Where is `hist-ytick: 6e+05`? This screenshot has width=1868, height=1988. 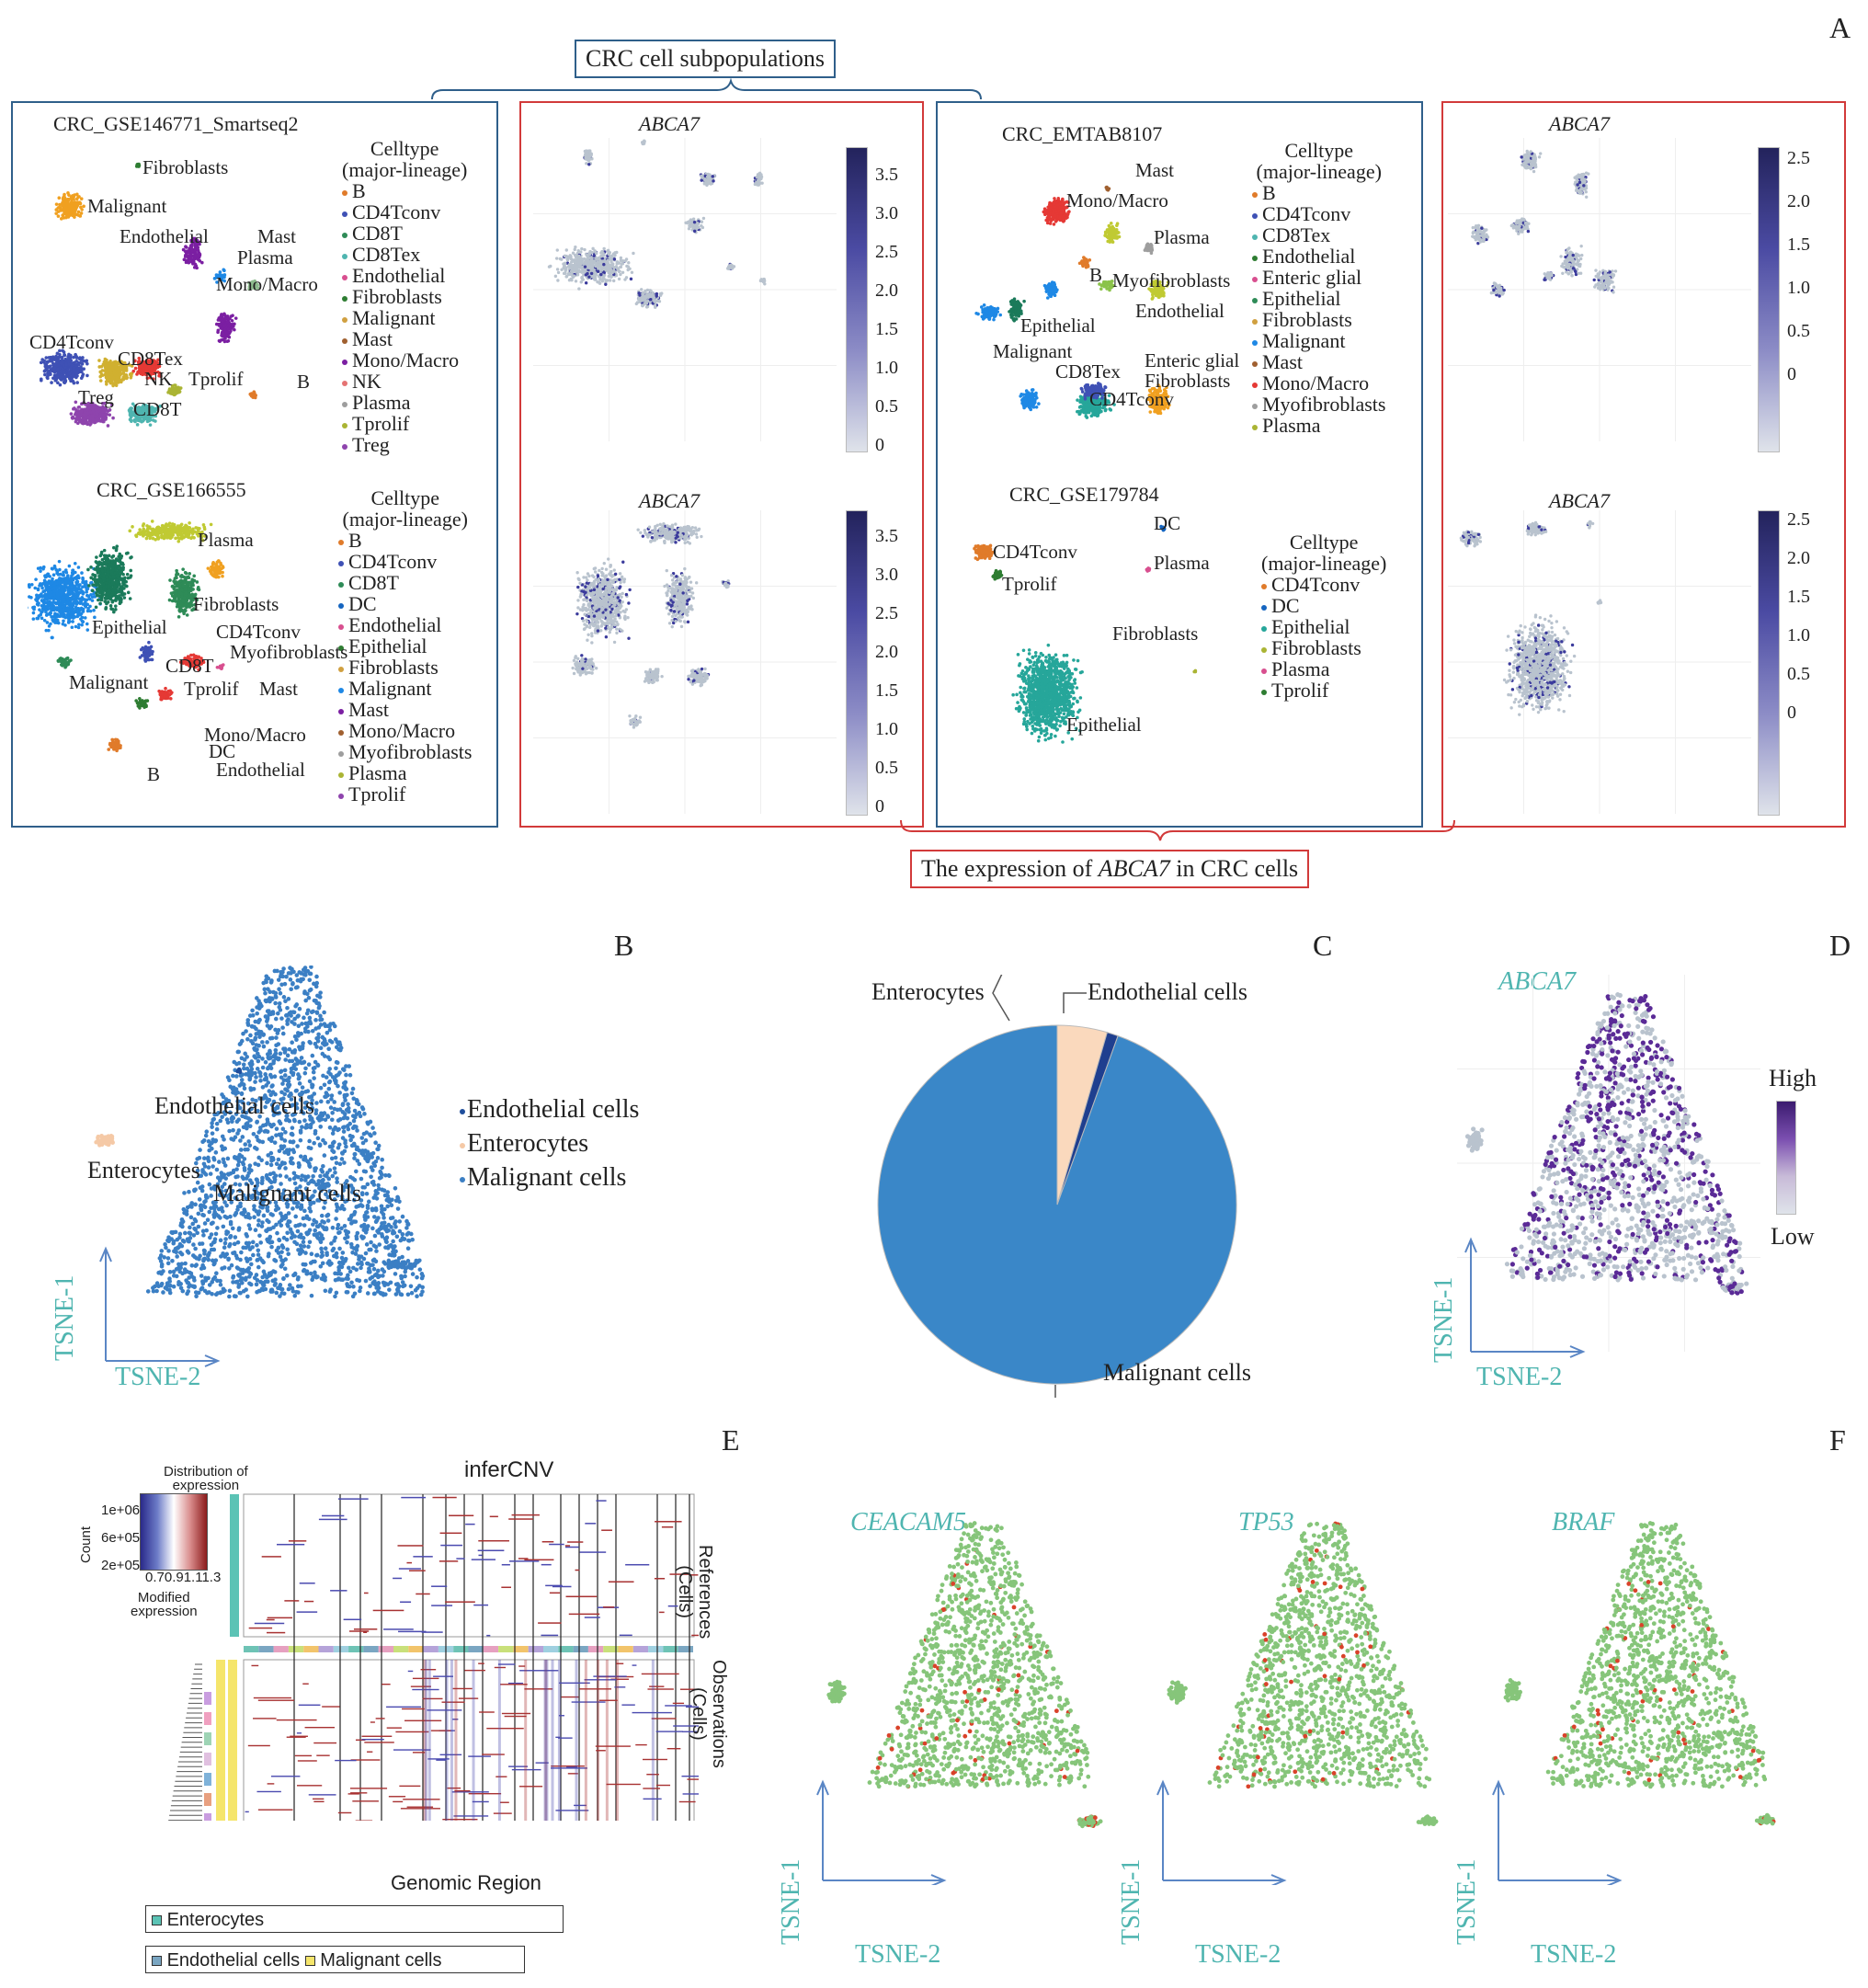
hist-ytick: 6e+05 is located at coordinates (120, 1538).